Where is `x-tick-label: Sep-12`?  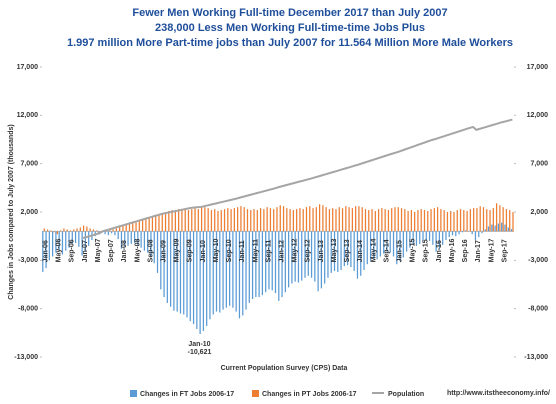
x-tick-label: Sep-12 is located at coordinates (308, 250).